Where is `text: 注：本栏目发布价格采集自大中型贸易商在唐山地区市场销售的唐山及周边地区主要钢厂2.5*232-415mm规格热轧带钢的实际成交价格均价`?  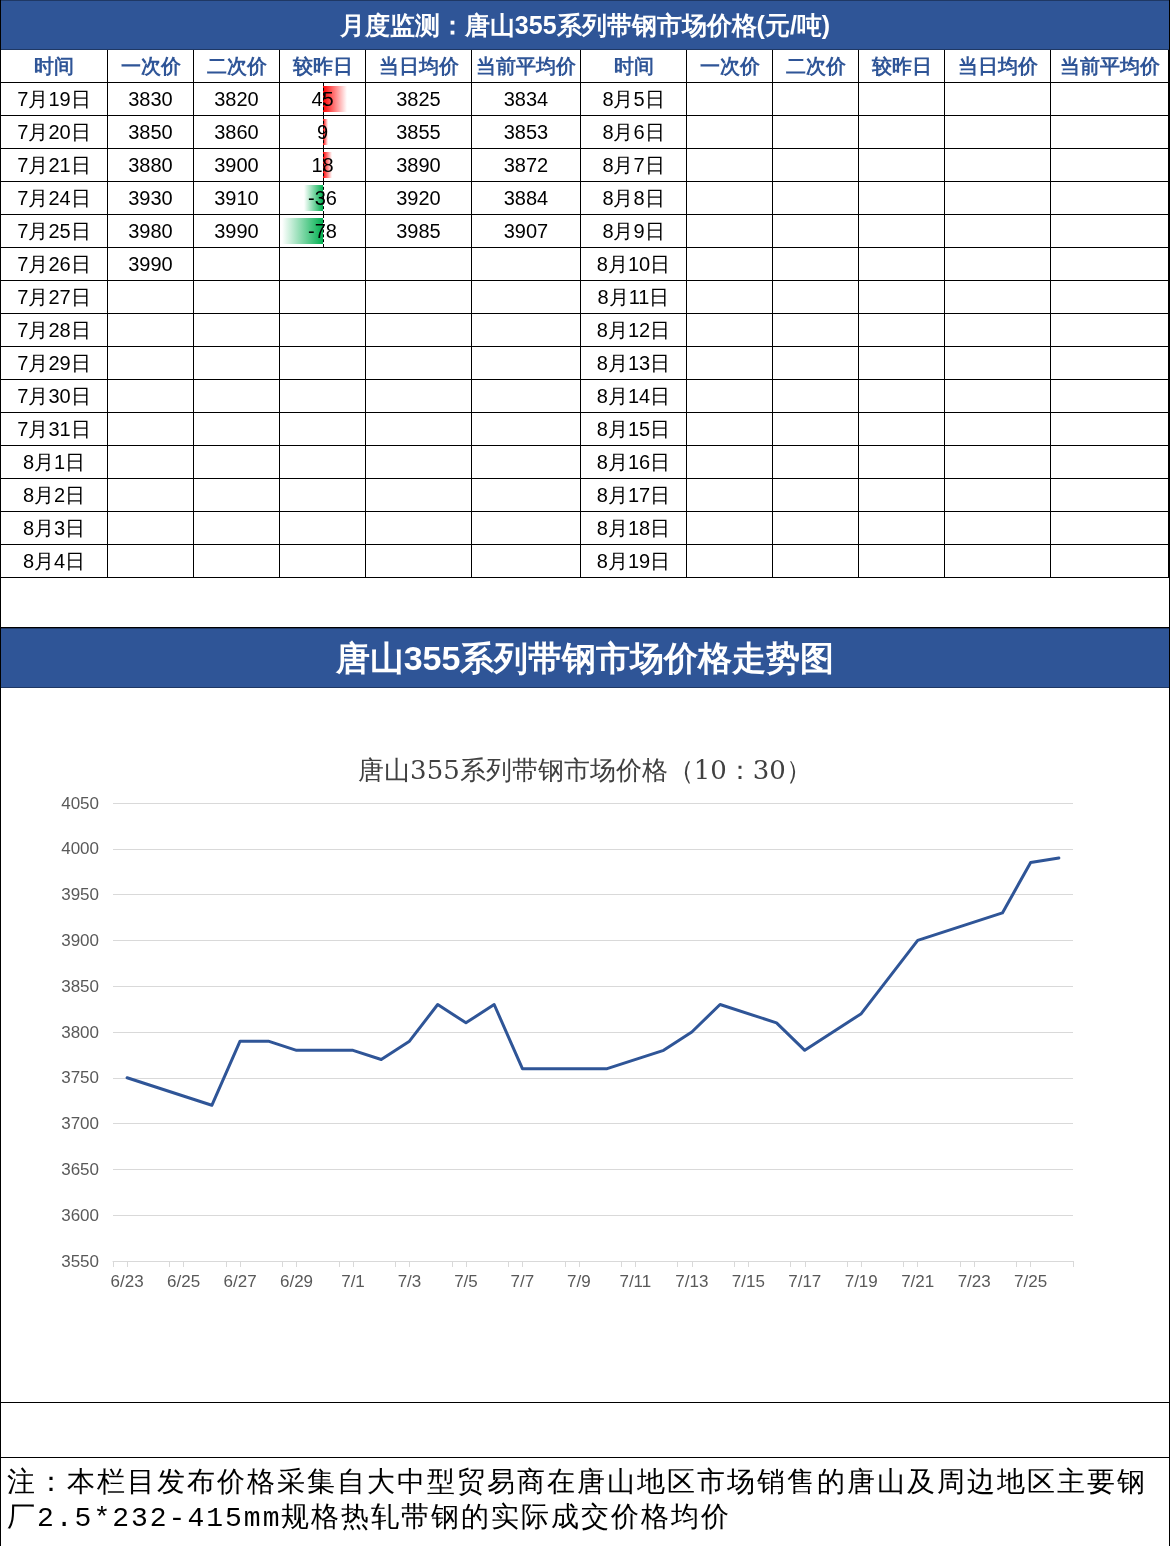
text: 注：本栏目发布价格采集自大中型贸易商在唐山地区市场销售的唐山及周边地区主要钢厂2.5*232-415mm规格热轧带钢的实际成交价格均价 is located at coordinates (577, 1501).